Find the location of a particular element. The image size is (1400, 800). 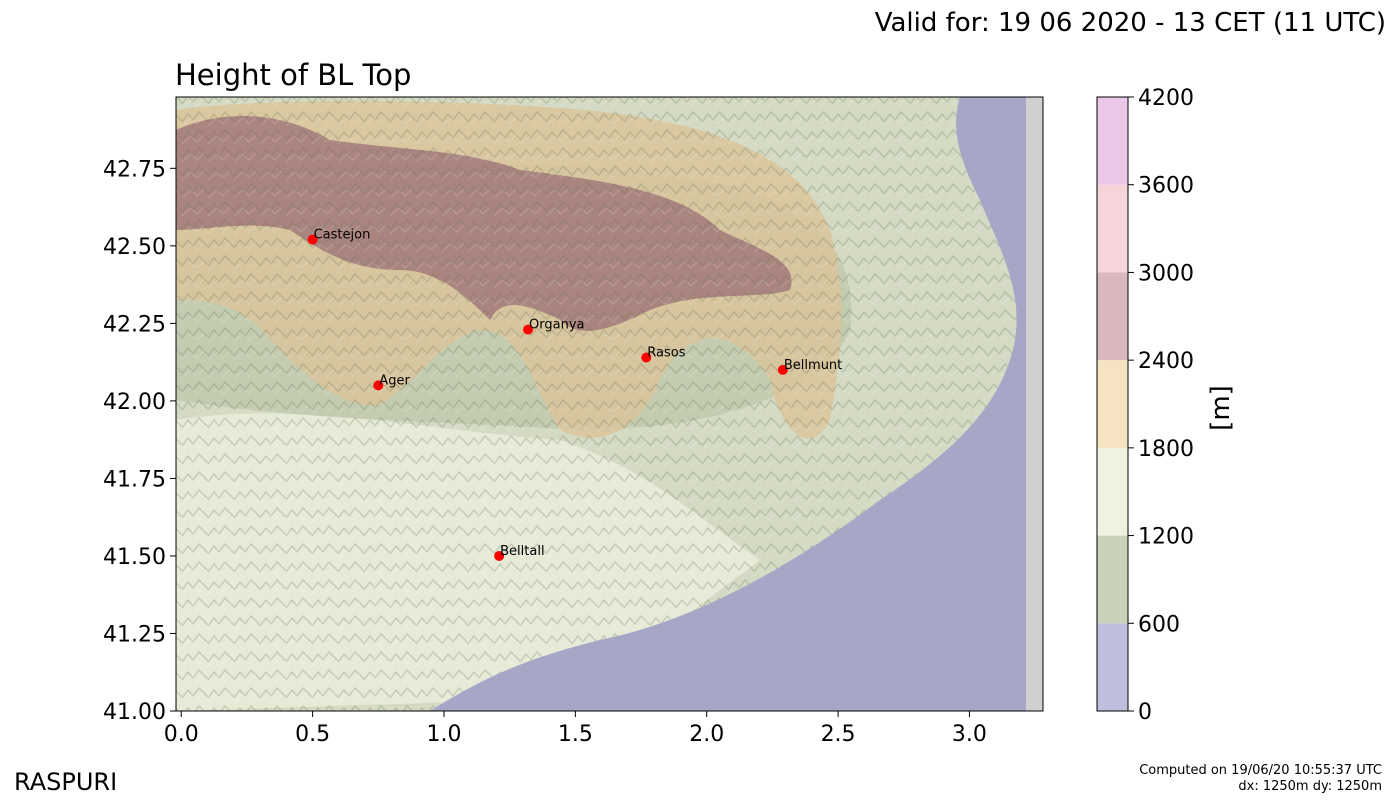

colorbar-label: [m] is located at coordinates (1221, 408).